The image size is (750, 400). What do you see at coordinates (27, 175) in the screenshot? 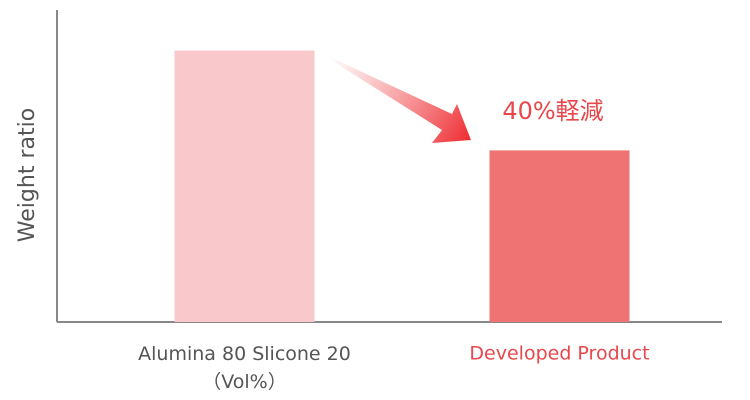
I see `y-axis-label: Weight ratio` at bounding box center [27, 175].